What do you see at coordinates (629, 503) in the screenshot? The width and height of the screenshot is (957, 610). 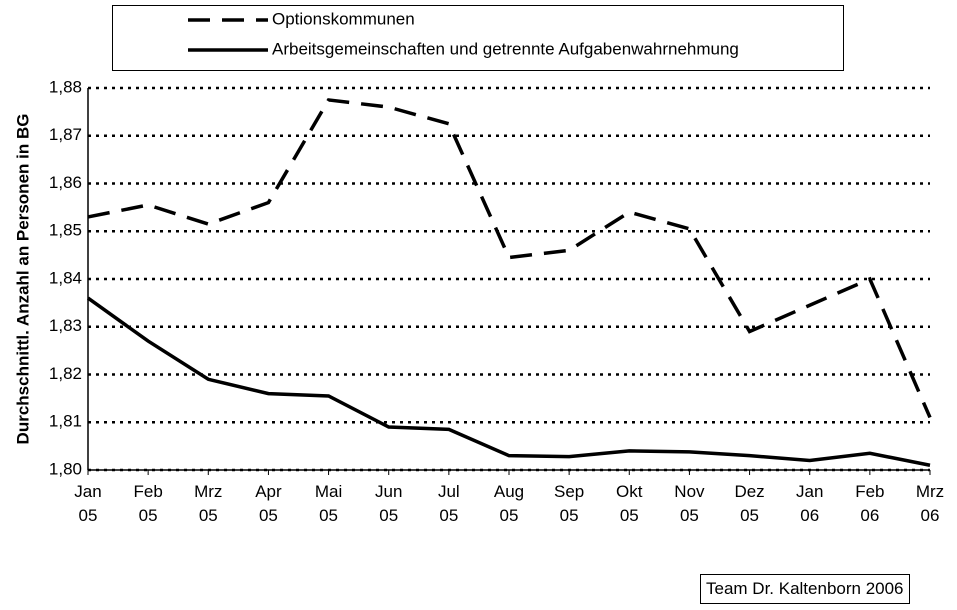 I see `x-tick-label: Okt 05` at bounding box center [629, 503].